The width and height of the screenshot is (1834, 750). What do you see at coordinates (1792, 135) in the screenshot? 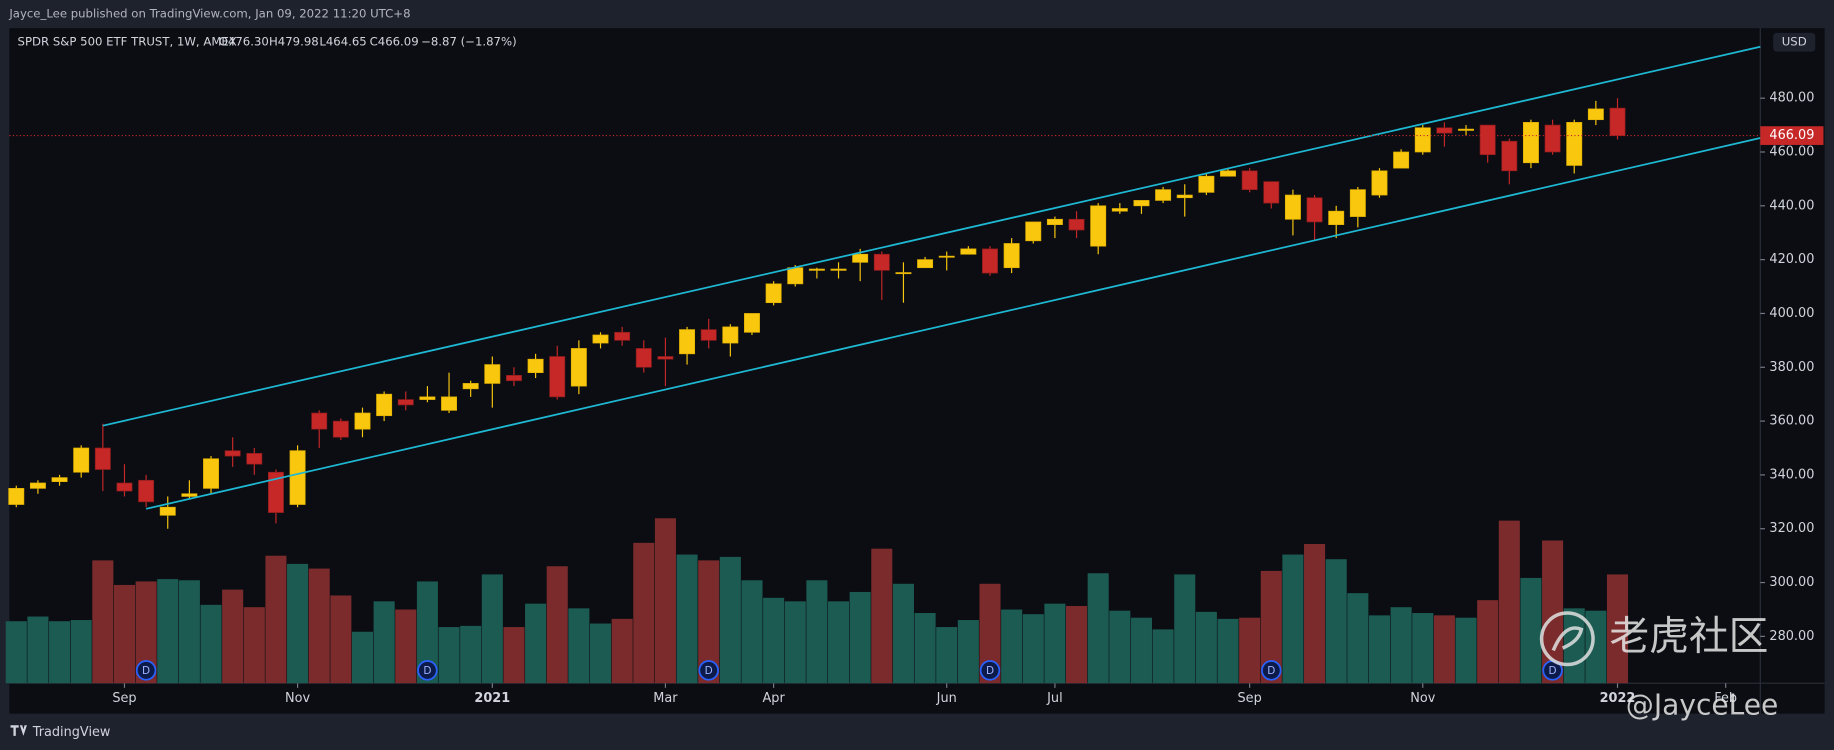
I see `last-price-box` at bounding box center [1792, 135].